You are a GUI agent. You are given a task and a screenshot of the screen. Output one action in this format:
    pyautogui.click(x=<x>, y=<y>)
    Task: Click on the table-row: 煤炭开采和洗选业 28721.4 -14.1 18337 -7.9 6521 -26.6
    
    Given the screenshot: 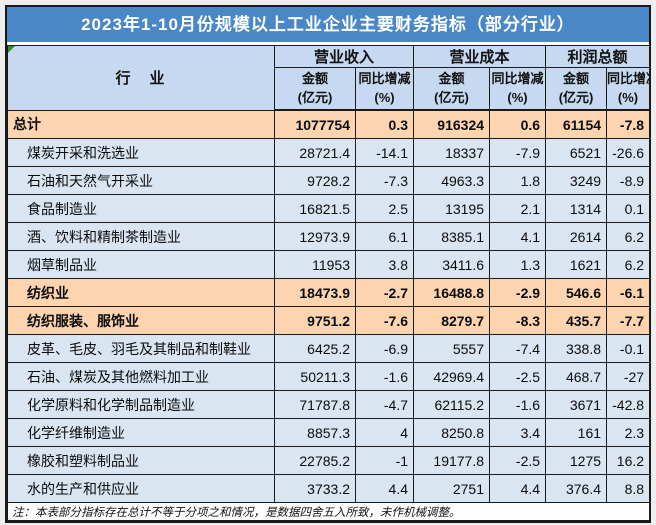 What is the action you would take?
    pyautogui.click(x=329, y=152)
    